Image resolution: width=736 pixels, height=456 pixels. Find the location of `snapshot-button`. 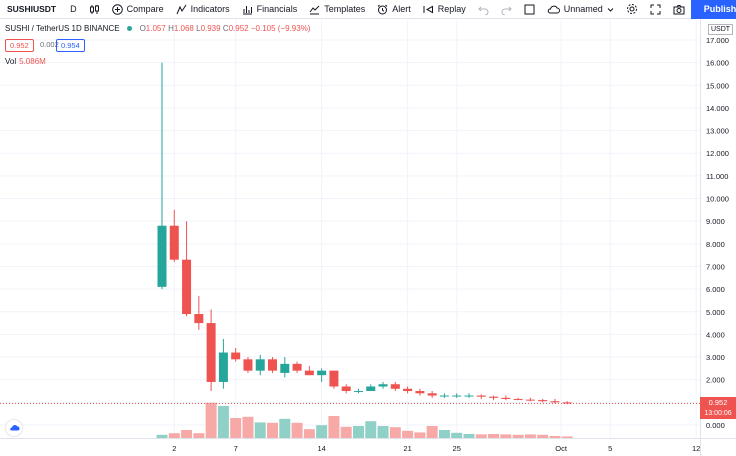

snapshot-button is located at coordinates (679, 9).